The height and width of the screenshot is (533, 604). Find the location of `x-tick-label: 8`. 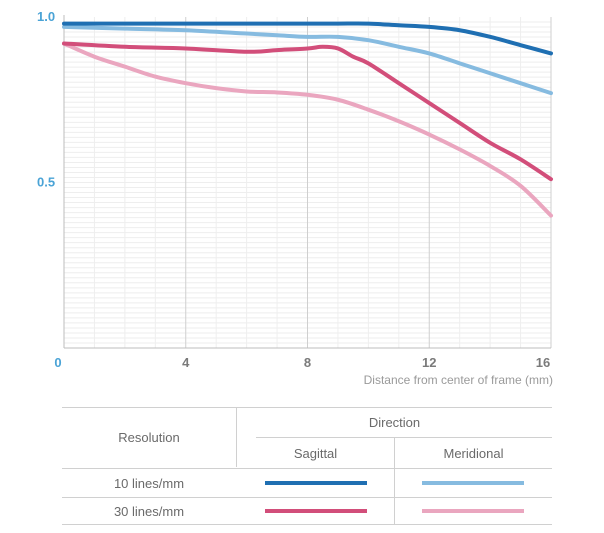

x-tick-label: 8 is located at coordinates (307, 362).